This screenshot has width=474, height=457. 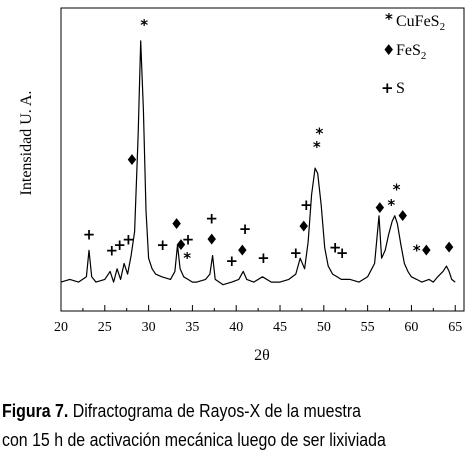 I want to click on x-tick-label: 55, so click(x=368, y=327).